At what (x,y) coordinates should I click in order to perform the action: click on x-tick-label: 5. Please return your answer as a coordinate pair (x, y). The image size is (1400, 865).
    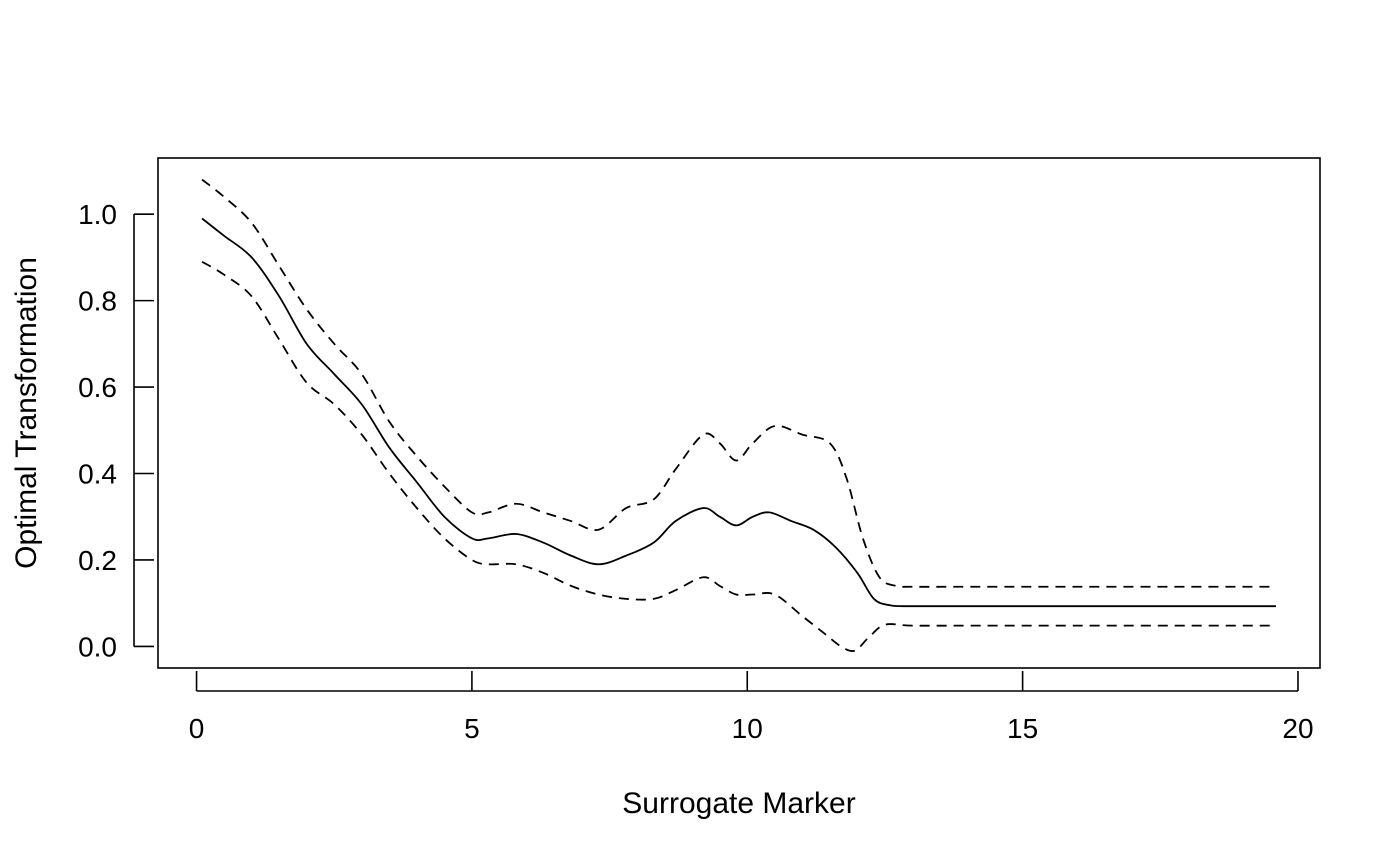
    Looking at the image, I should click on (472, 728).